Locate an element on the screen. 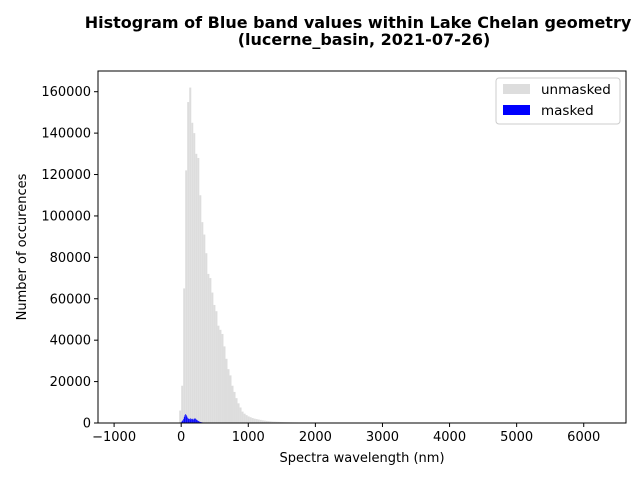 Image resolution: width=640 pixels, height=480 pixels. y-tick-label: 140000 is located at coordinates (66, 134).